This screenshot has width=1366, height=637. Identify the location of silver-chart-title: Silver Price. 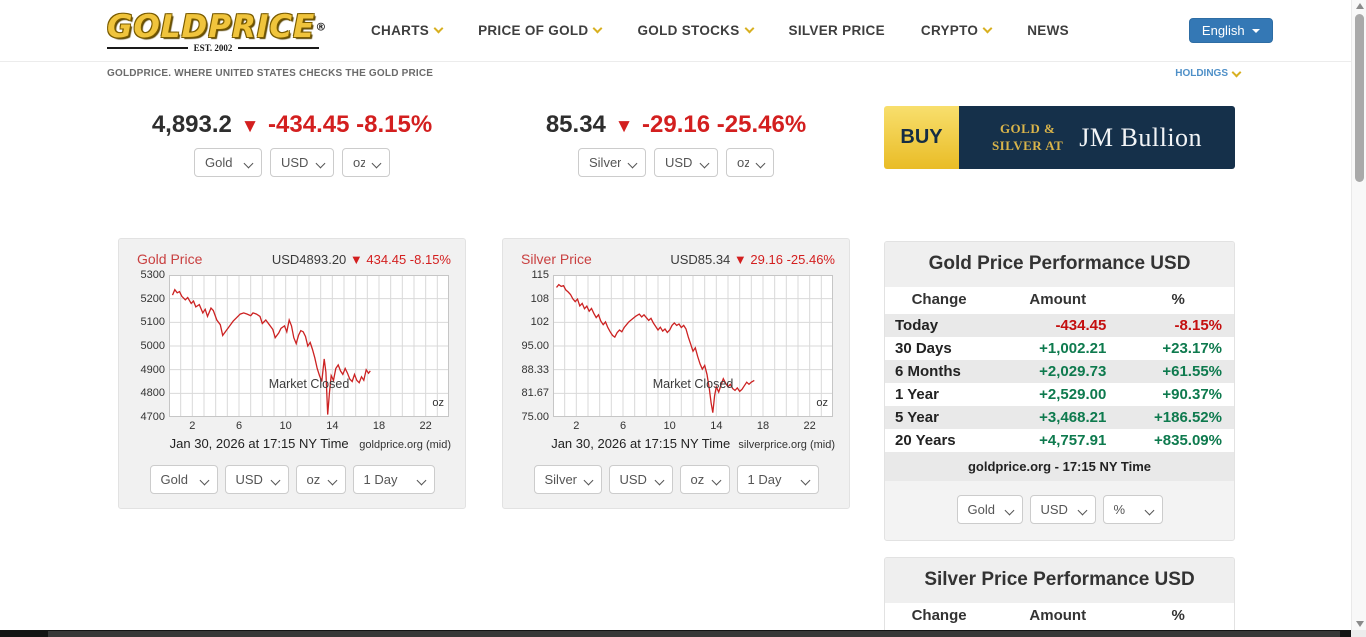
(556, 259).